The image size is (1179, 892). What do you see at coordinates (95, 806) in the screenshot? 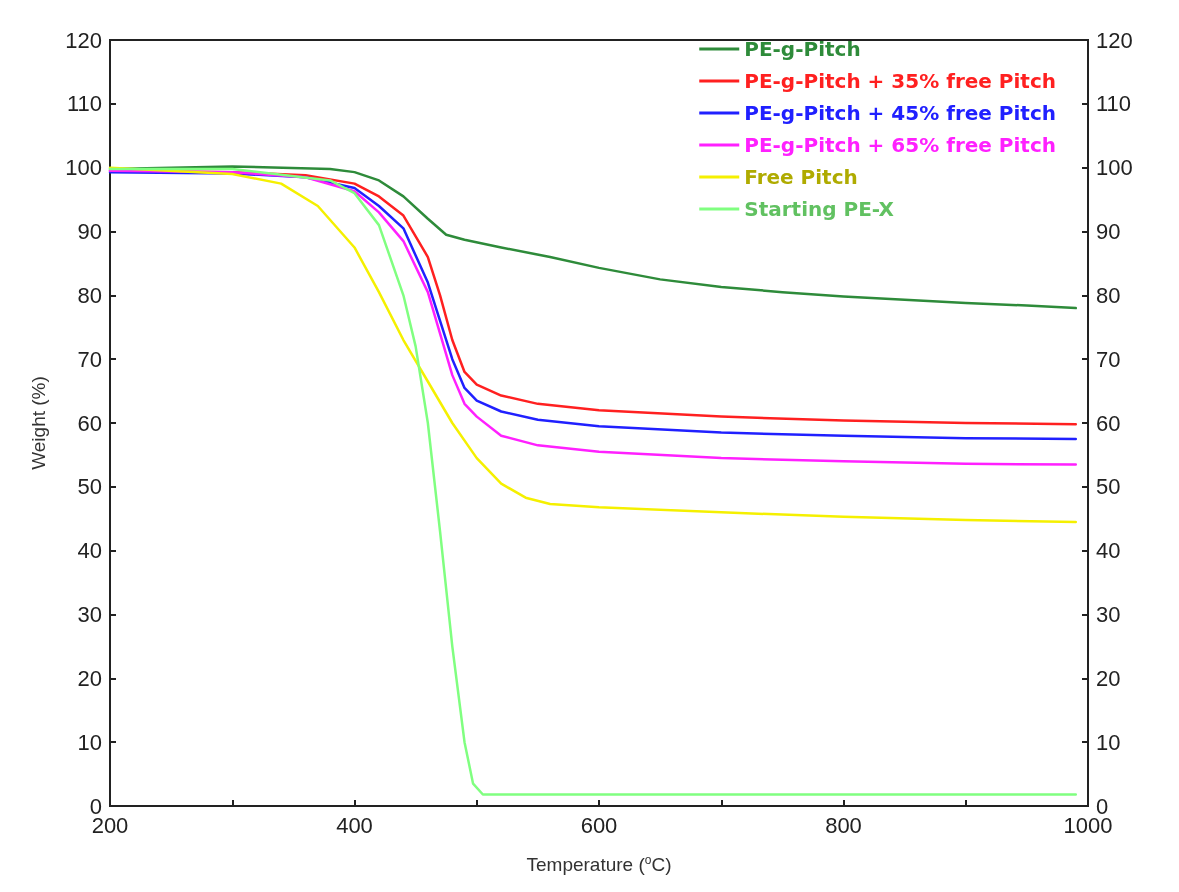
I see `y-tick-label: 0` at bounding box center [95, 806].